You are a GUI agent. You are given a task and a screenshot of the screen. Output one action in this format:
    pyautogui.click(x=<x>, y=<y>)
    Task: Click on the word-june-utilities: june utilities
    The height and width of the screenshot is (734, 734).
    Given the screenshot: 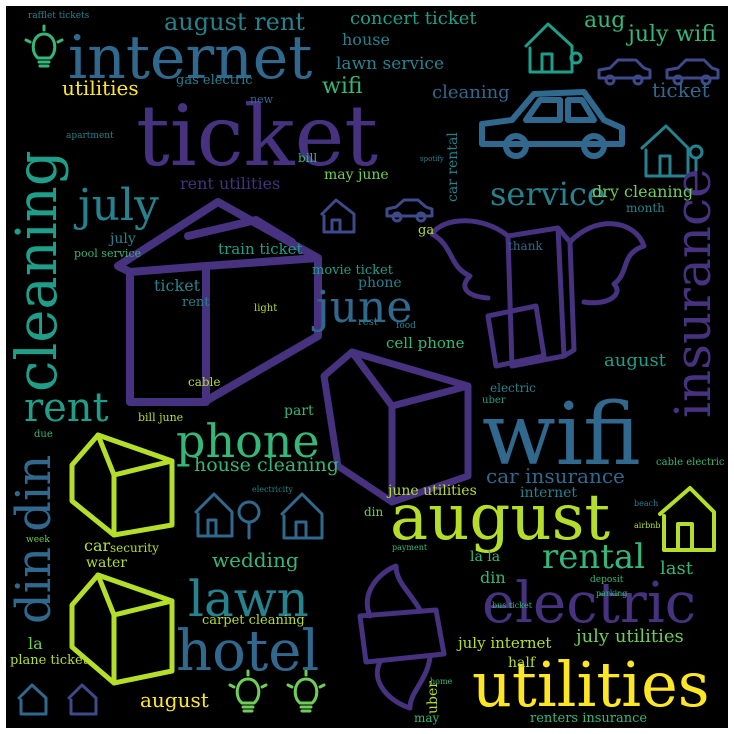 What is the action you would take?
    pyautogui.click(x=432, y=491)
    